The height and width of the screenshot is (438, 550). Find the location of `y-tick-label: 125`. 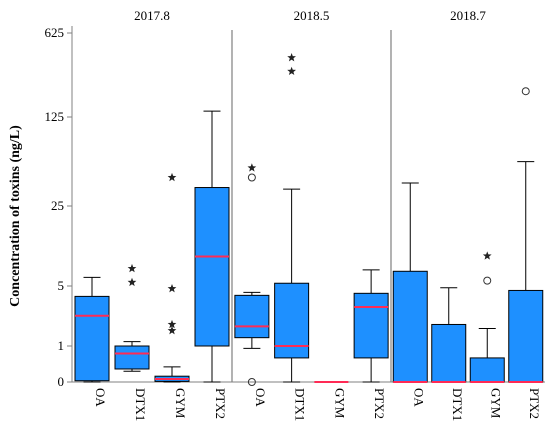

y-tick-label: 125 is located at coordinates (55, 116).